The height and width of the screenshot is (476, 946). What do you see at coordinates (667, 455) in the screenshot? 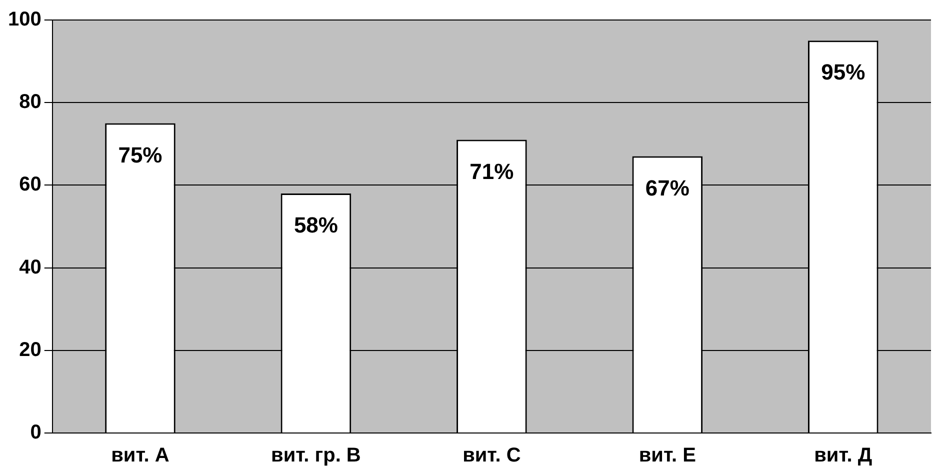
I see `x-tick-label: вит. Е` at bounding box center [667, 455].